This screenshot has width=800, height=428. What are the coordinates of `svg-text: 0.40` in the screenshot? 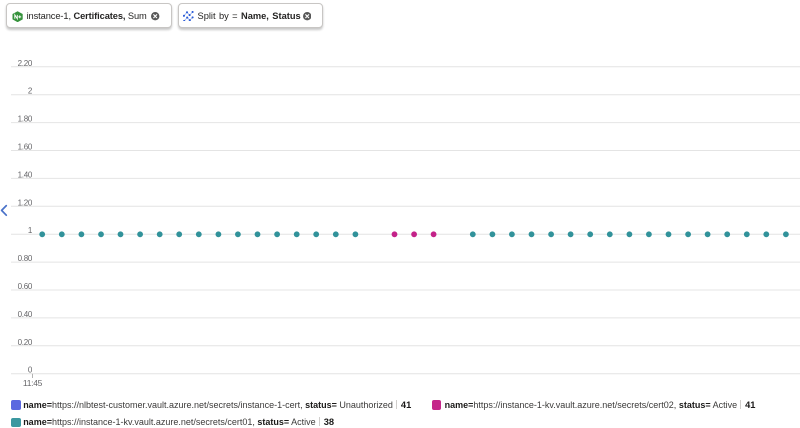 It's located at (25, 314).